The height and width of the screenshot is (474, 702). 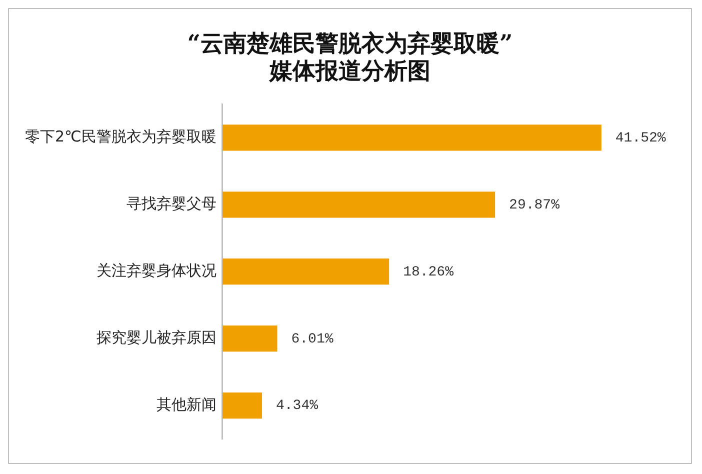 What do you see at coordinates (297, 406) in the screenshot?
I see `data-label: 4.34%` at bounding box center [297, 406].